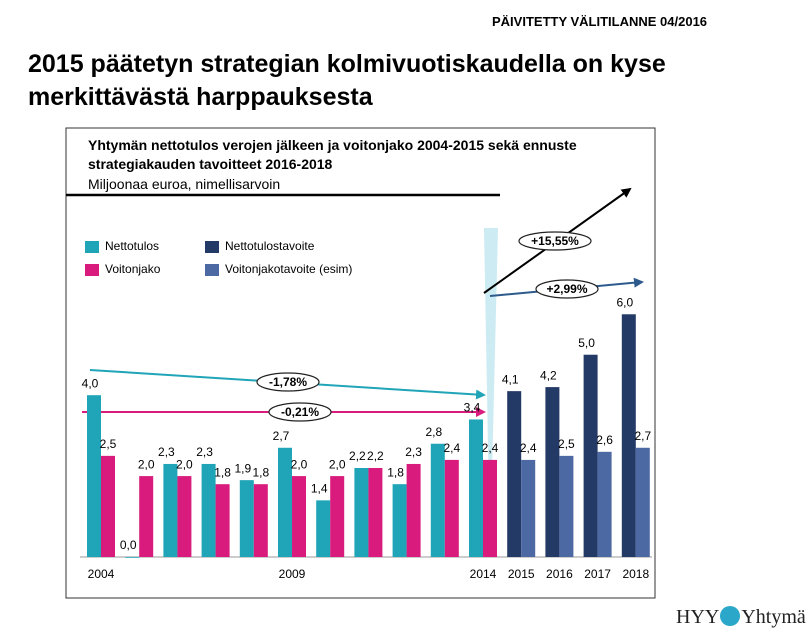 Image resolution: width=811 pixels, height=638 pixels. What do you see at coordinates (483, 574) in the screenshot?
I see `x-tick-label: 2014` at bounding box center [483, 574].